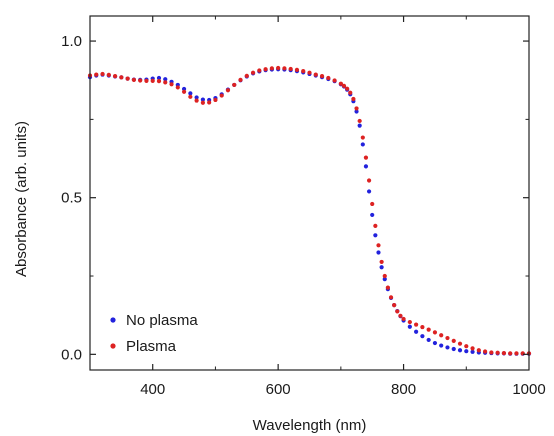 Image resolution: width=554 pixels, height=436 pixels. What do you see at coordinates (71, 41) in the screenshot?
I see `y-tick-label: 1.0` at bounding box center [71, 41].